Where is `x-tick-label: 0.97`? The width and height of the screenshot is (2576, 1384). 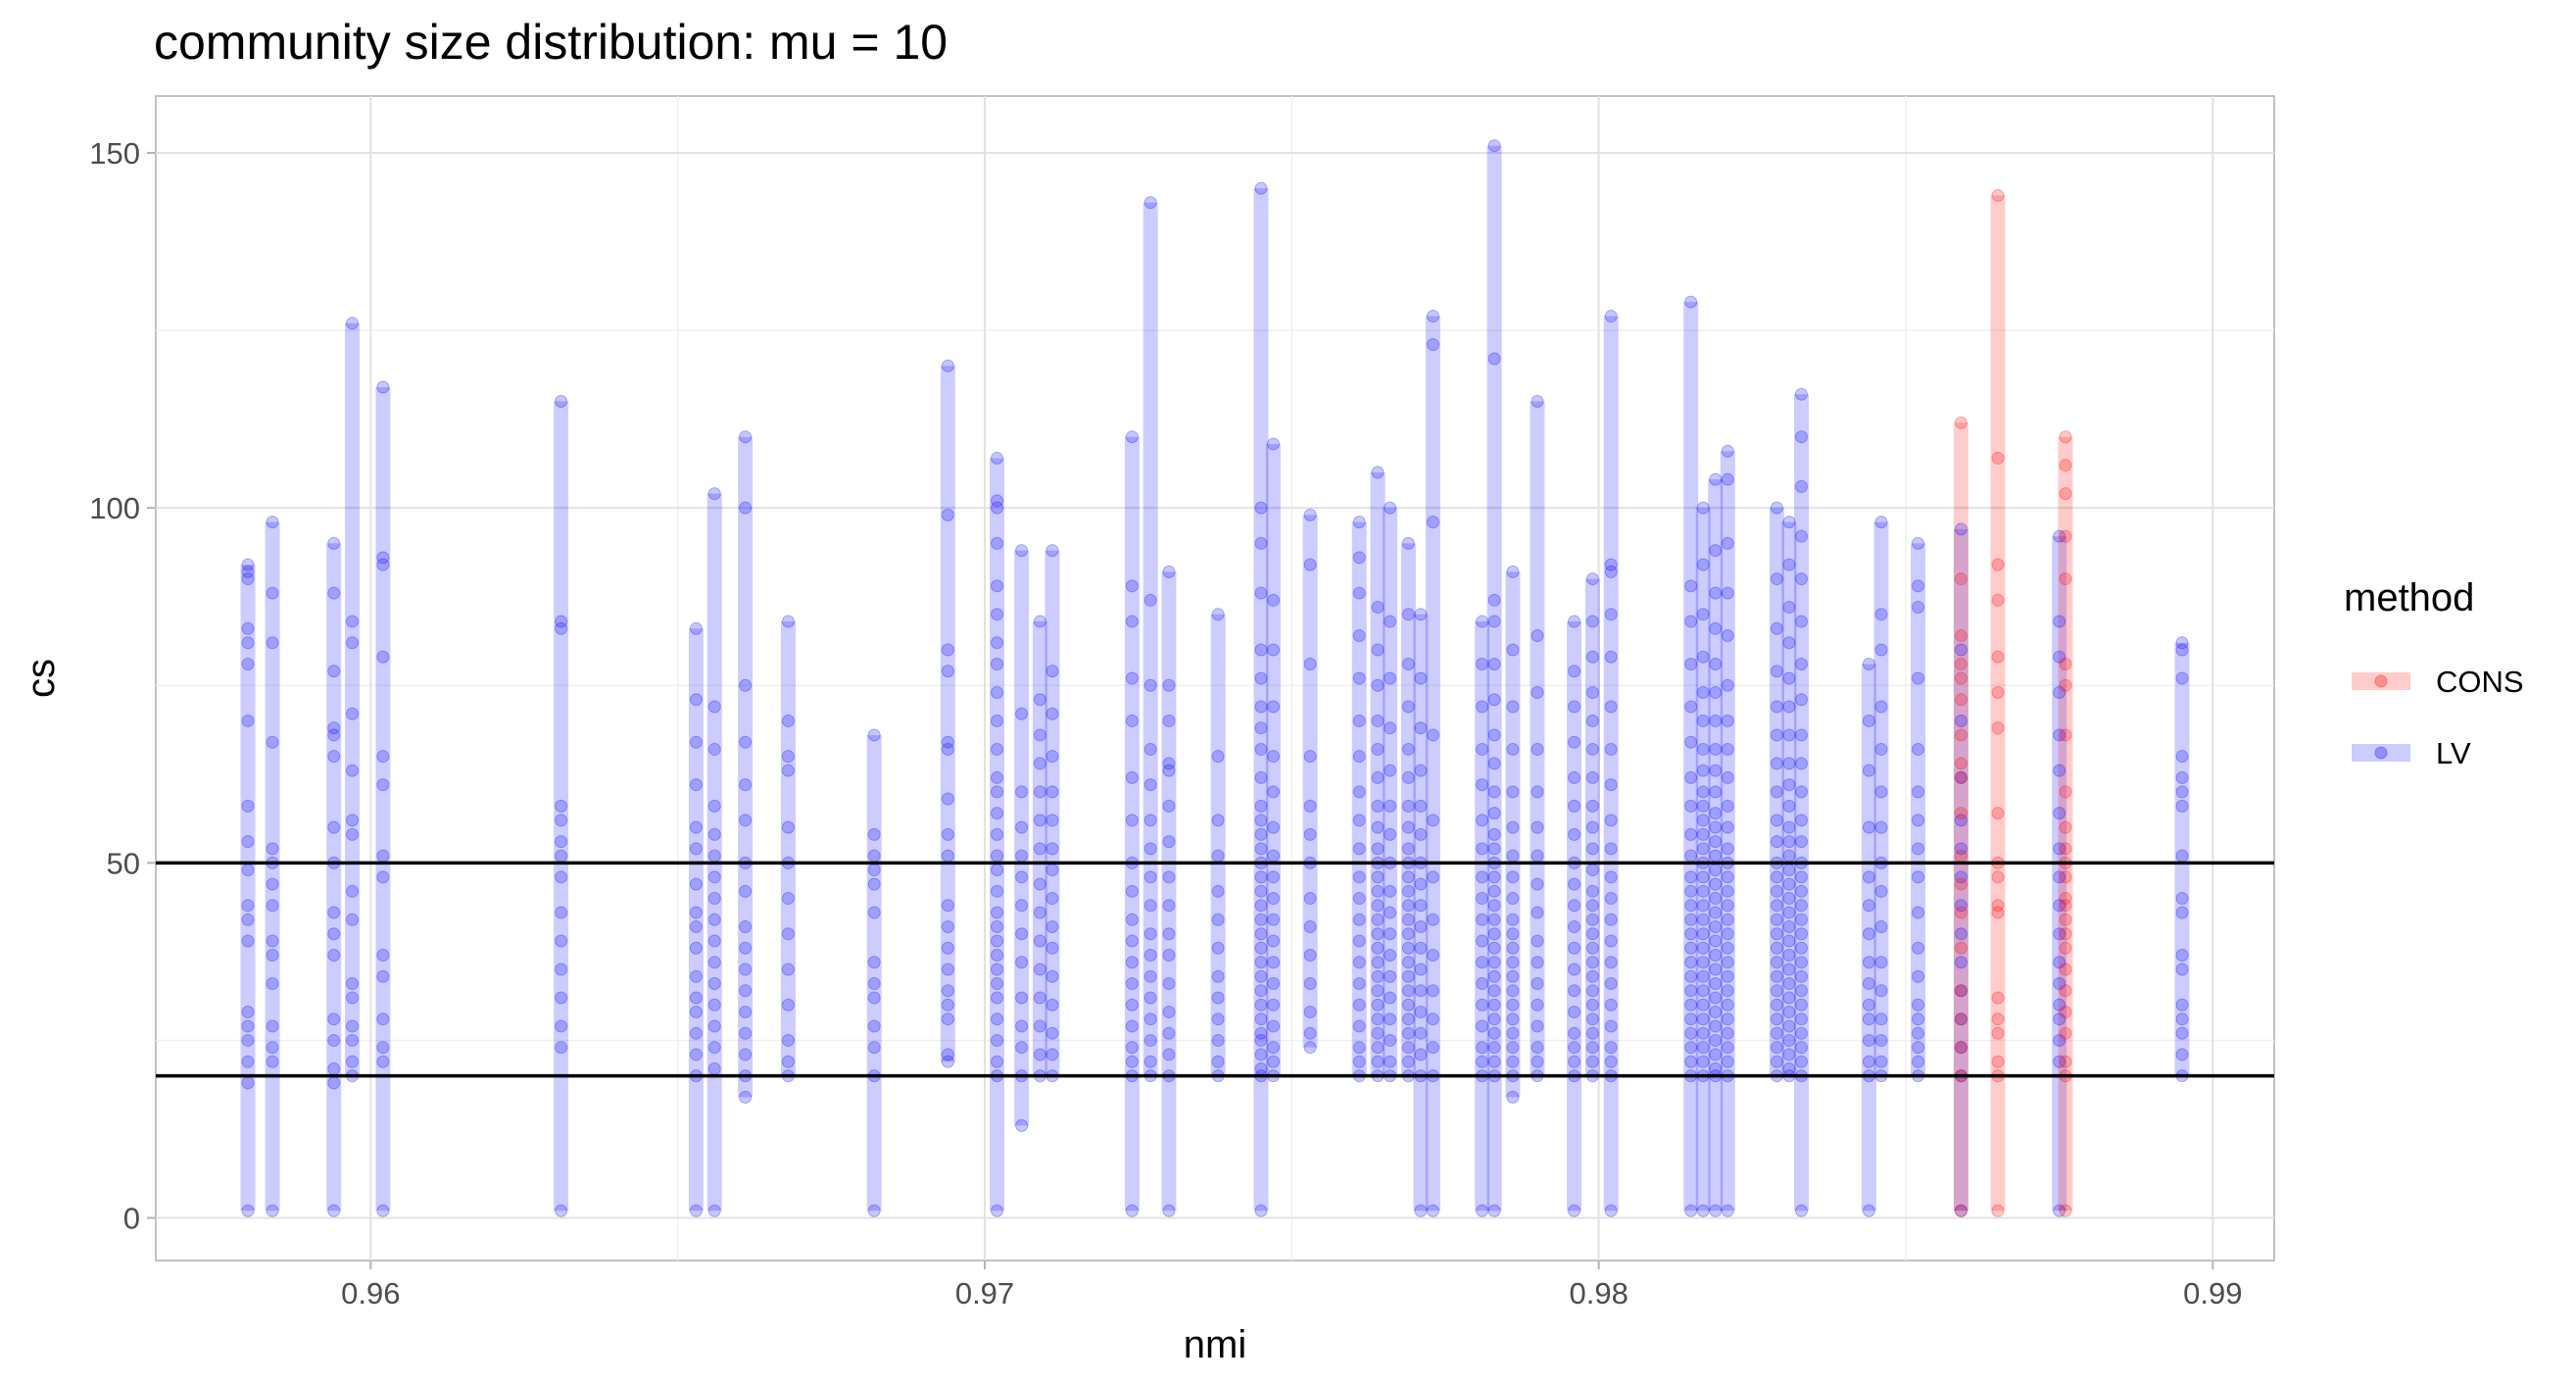 x-tick-label: 0.97 is located at coordinates (984, 1293).